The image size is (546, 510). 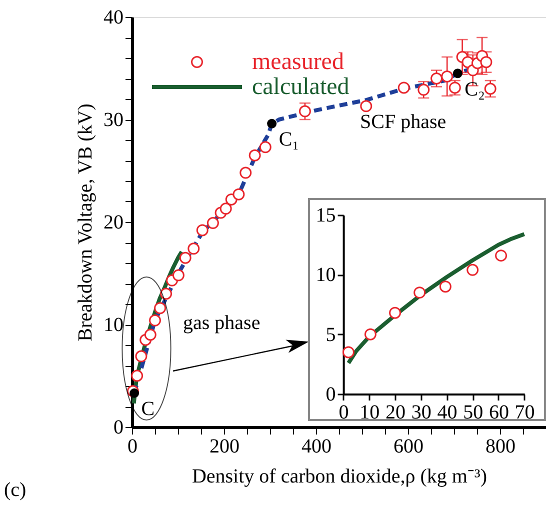 What do you see at coordinates (473, 413) in the screenshot?
I see `x-tick-label: 50` at bounding box center [473, 413].